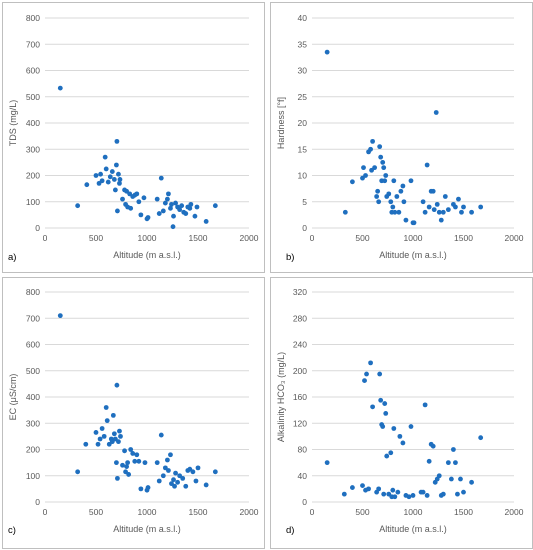  I want to click on panel-label: d), so click(290, 530).